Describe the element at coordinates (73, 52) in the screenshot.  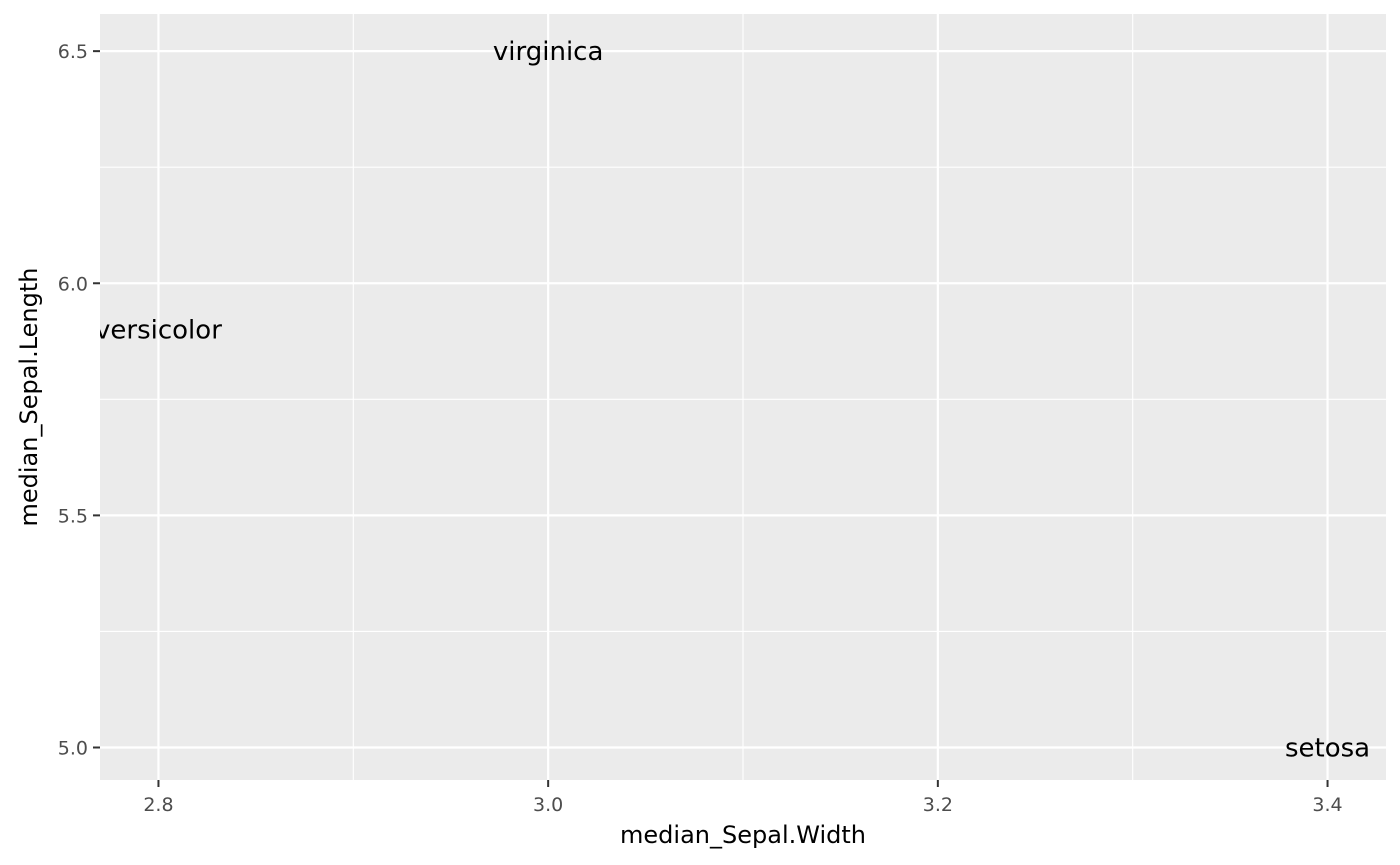
I see `y-tick-label: 6.5` at that location.